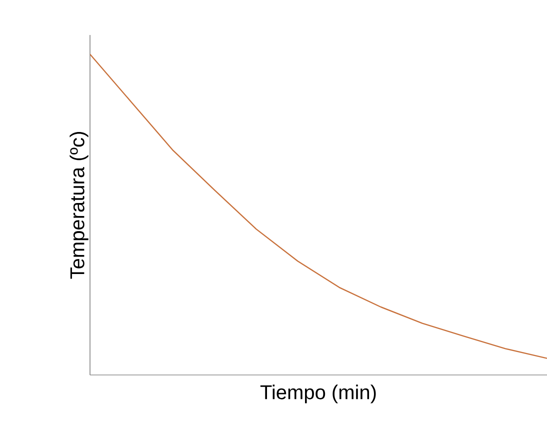 Image resolution: width=547 pixels, height=437 pixels. Describe the element at coordinates (318, 394) in the screenshot. I see `x-axis-title: Tiempo (min)` at that location.